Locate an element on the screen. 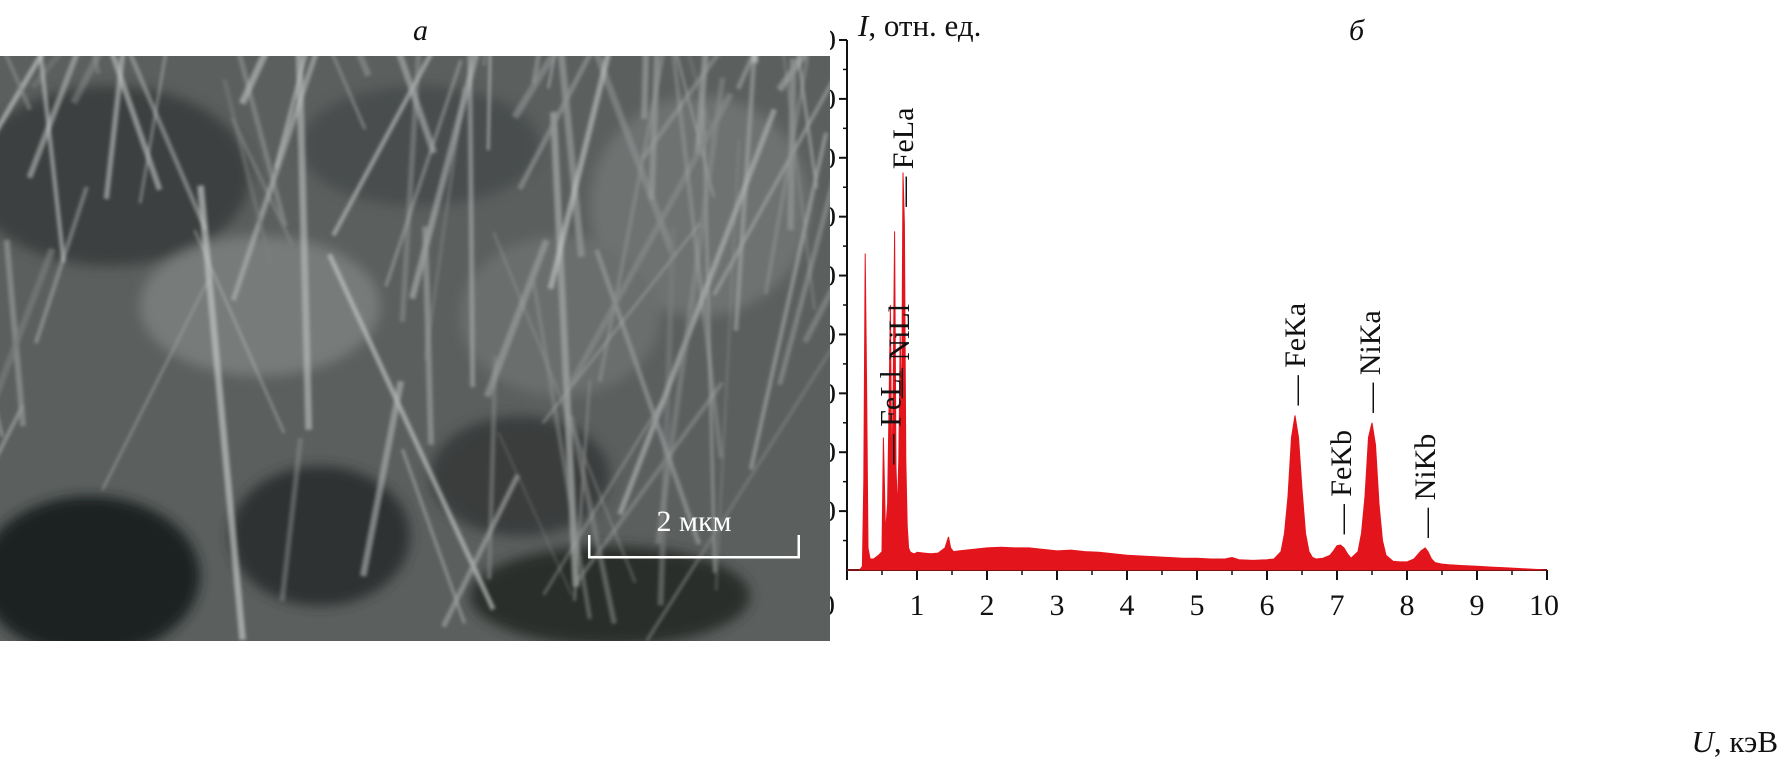 The height and width of the screenshot is (765, 1788). y-axis-symbol: I is located at coordinates (863, 25).